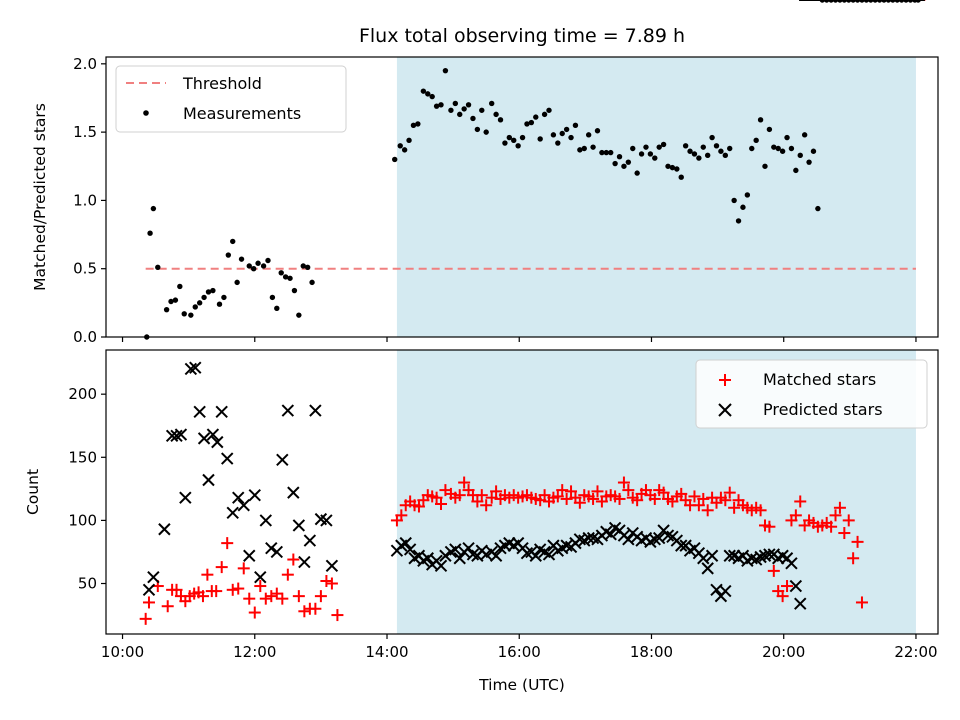 This screenshot has height=720, width=960. I want to click on top-legend: Threshold Measurements, so click(231, 99).